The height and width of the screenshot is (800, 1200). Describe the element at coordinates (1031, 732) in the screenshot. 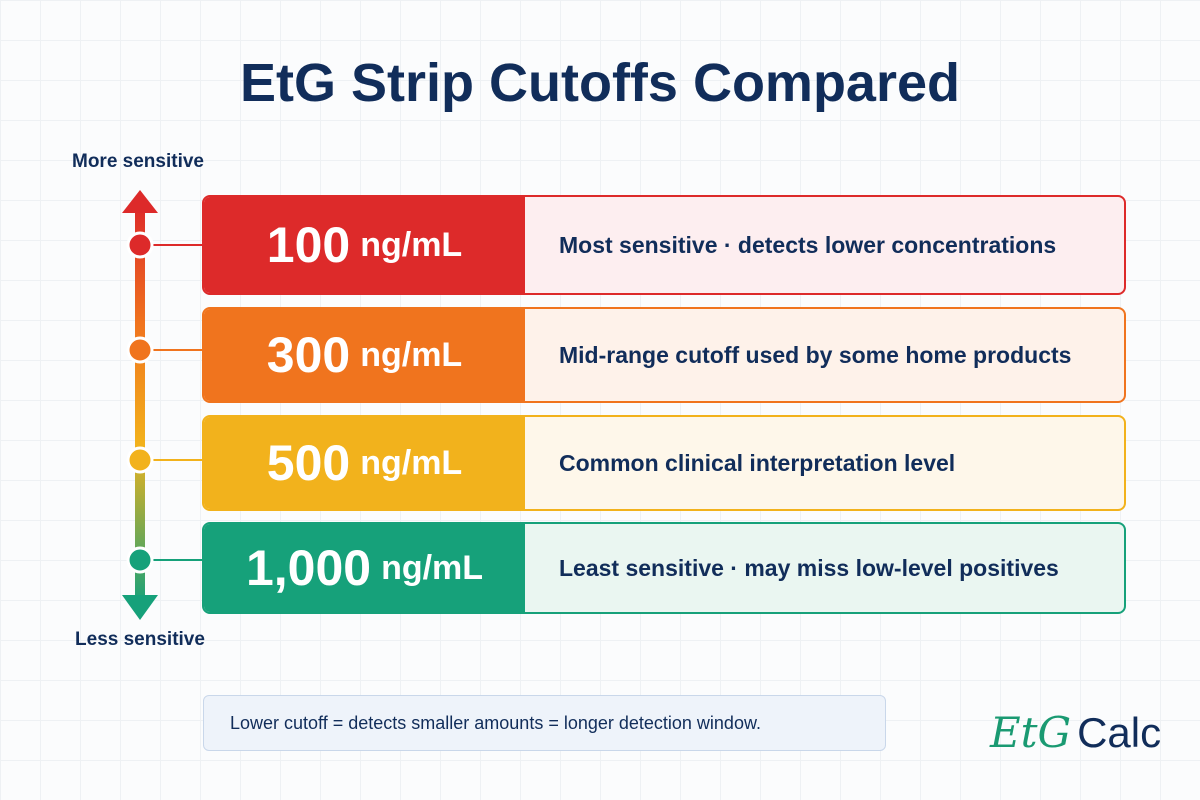

I see `logo-mark: EtG` at that location.